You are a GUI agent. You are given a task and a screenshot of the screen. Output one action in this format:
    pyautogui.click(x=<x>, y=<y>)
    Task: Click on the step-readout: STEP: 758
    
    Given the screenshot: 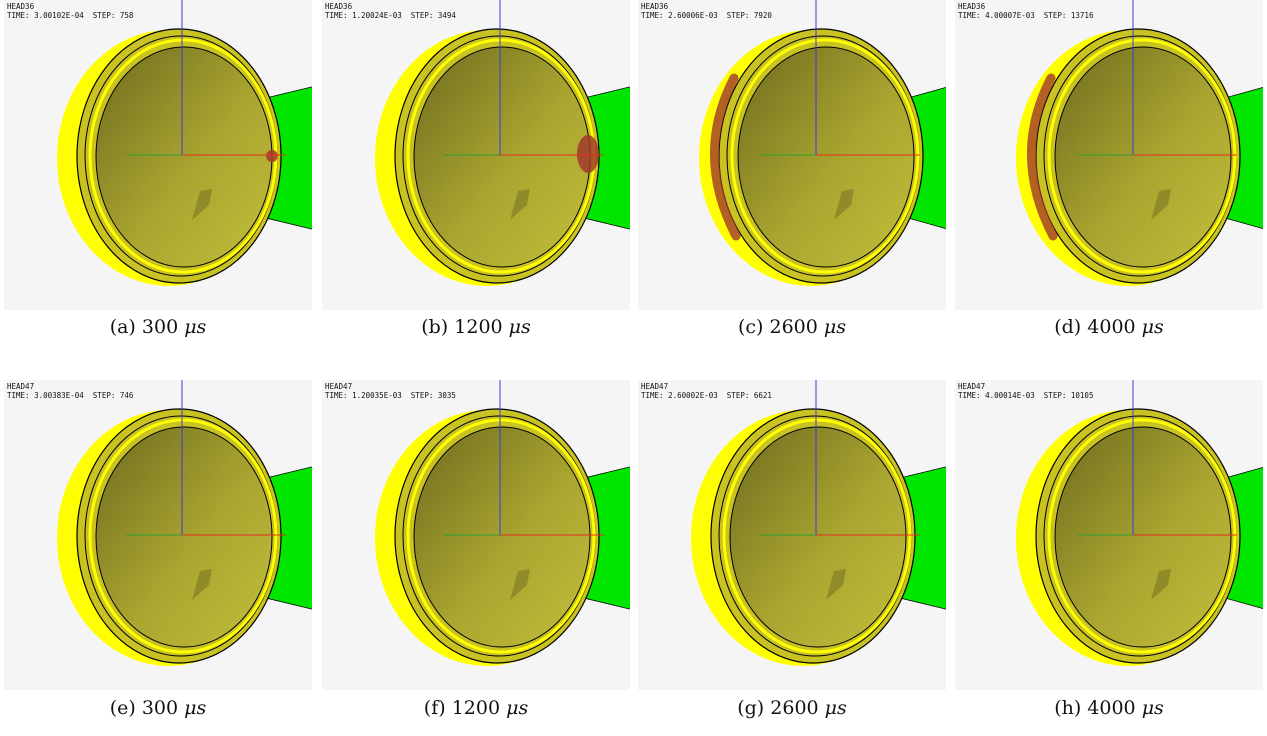 What is the action you would take?
    pyautogui.click(x=113, y=15)
    